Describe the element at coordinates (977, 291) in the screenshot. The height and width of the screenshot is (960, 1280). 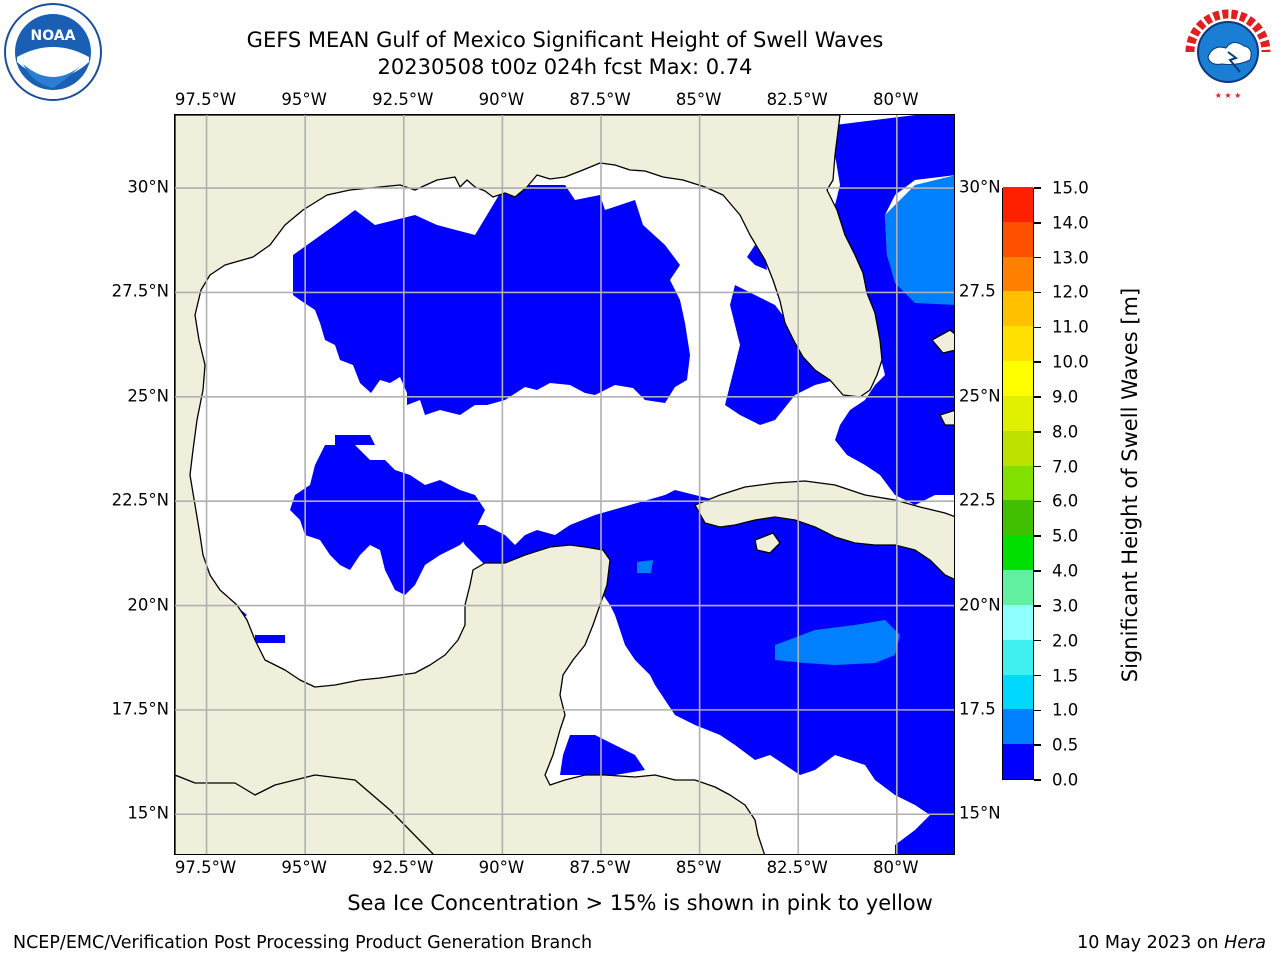
I see `lat-tick-label-right: 27.5` at that location.